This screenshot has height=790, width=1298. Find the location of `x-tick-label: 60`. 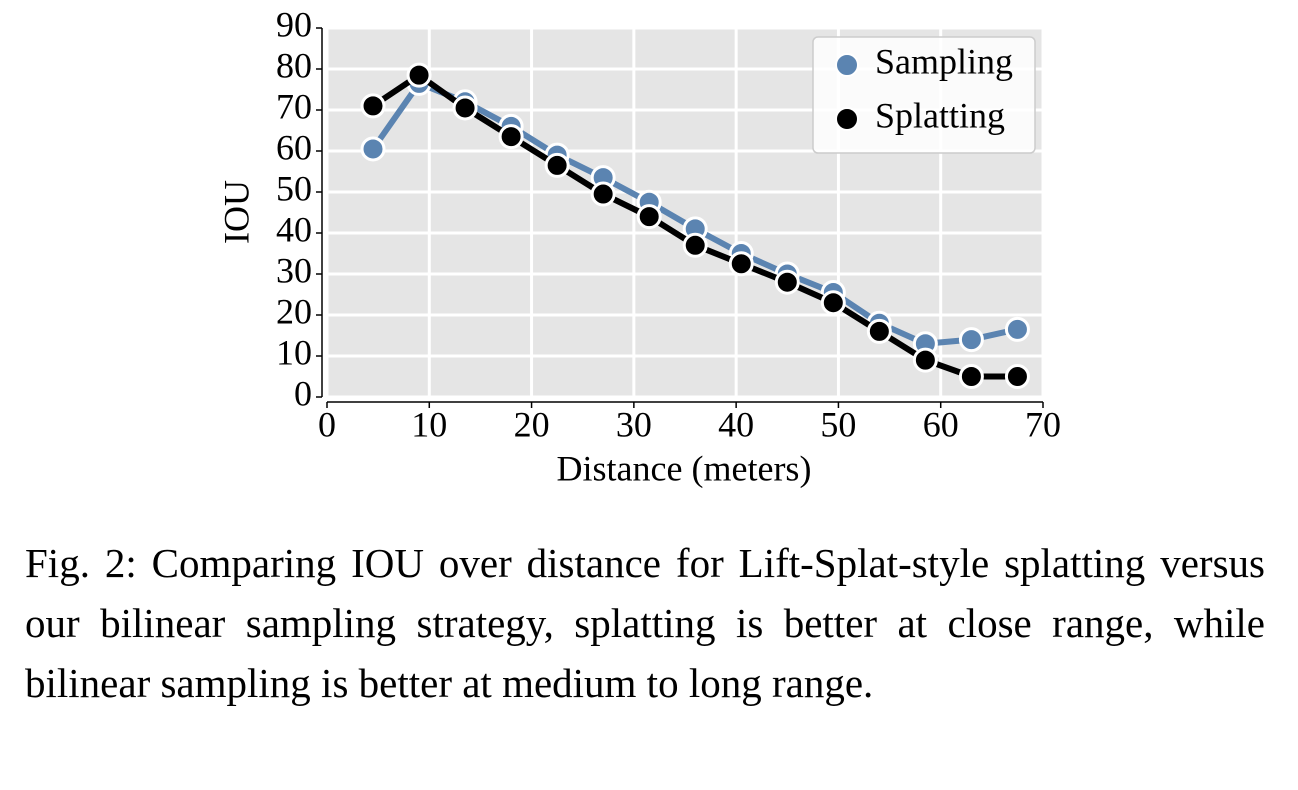

x-tick-label: 60 is located at coordinates (941, 424).